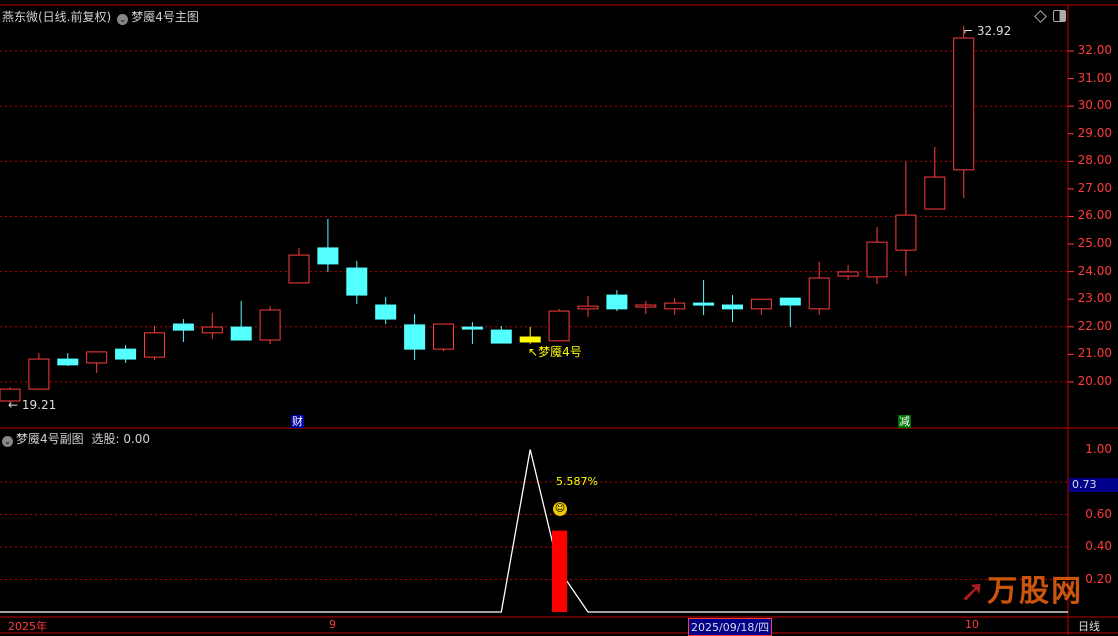  I want to click on event-mark-finance: 财, so click(297, 421).